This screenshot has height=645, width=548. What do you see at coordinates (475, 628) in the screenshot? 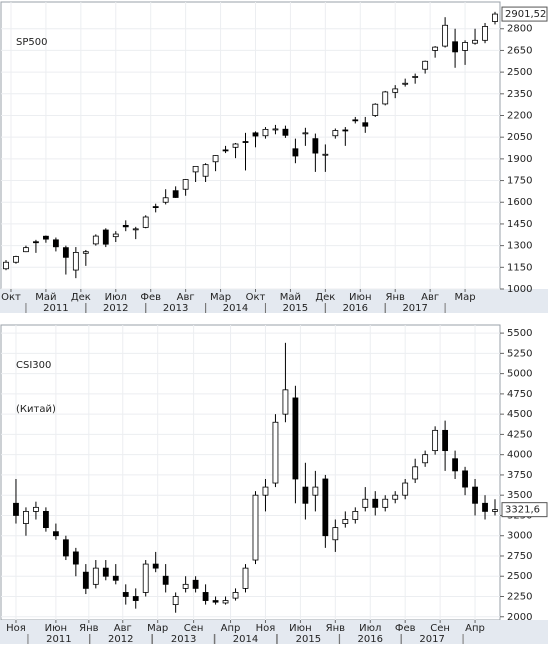
I see `x-tick-label: Апр` at bounding box center [475, 628].